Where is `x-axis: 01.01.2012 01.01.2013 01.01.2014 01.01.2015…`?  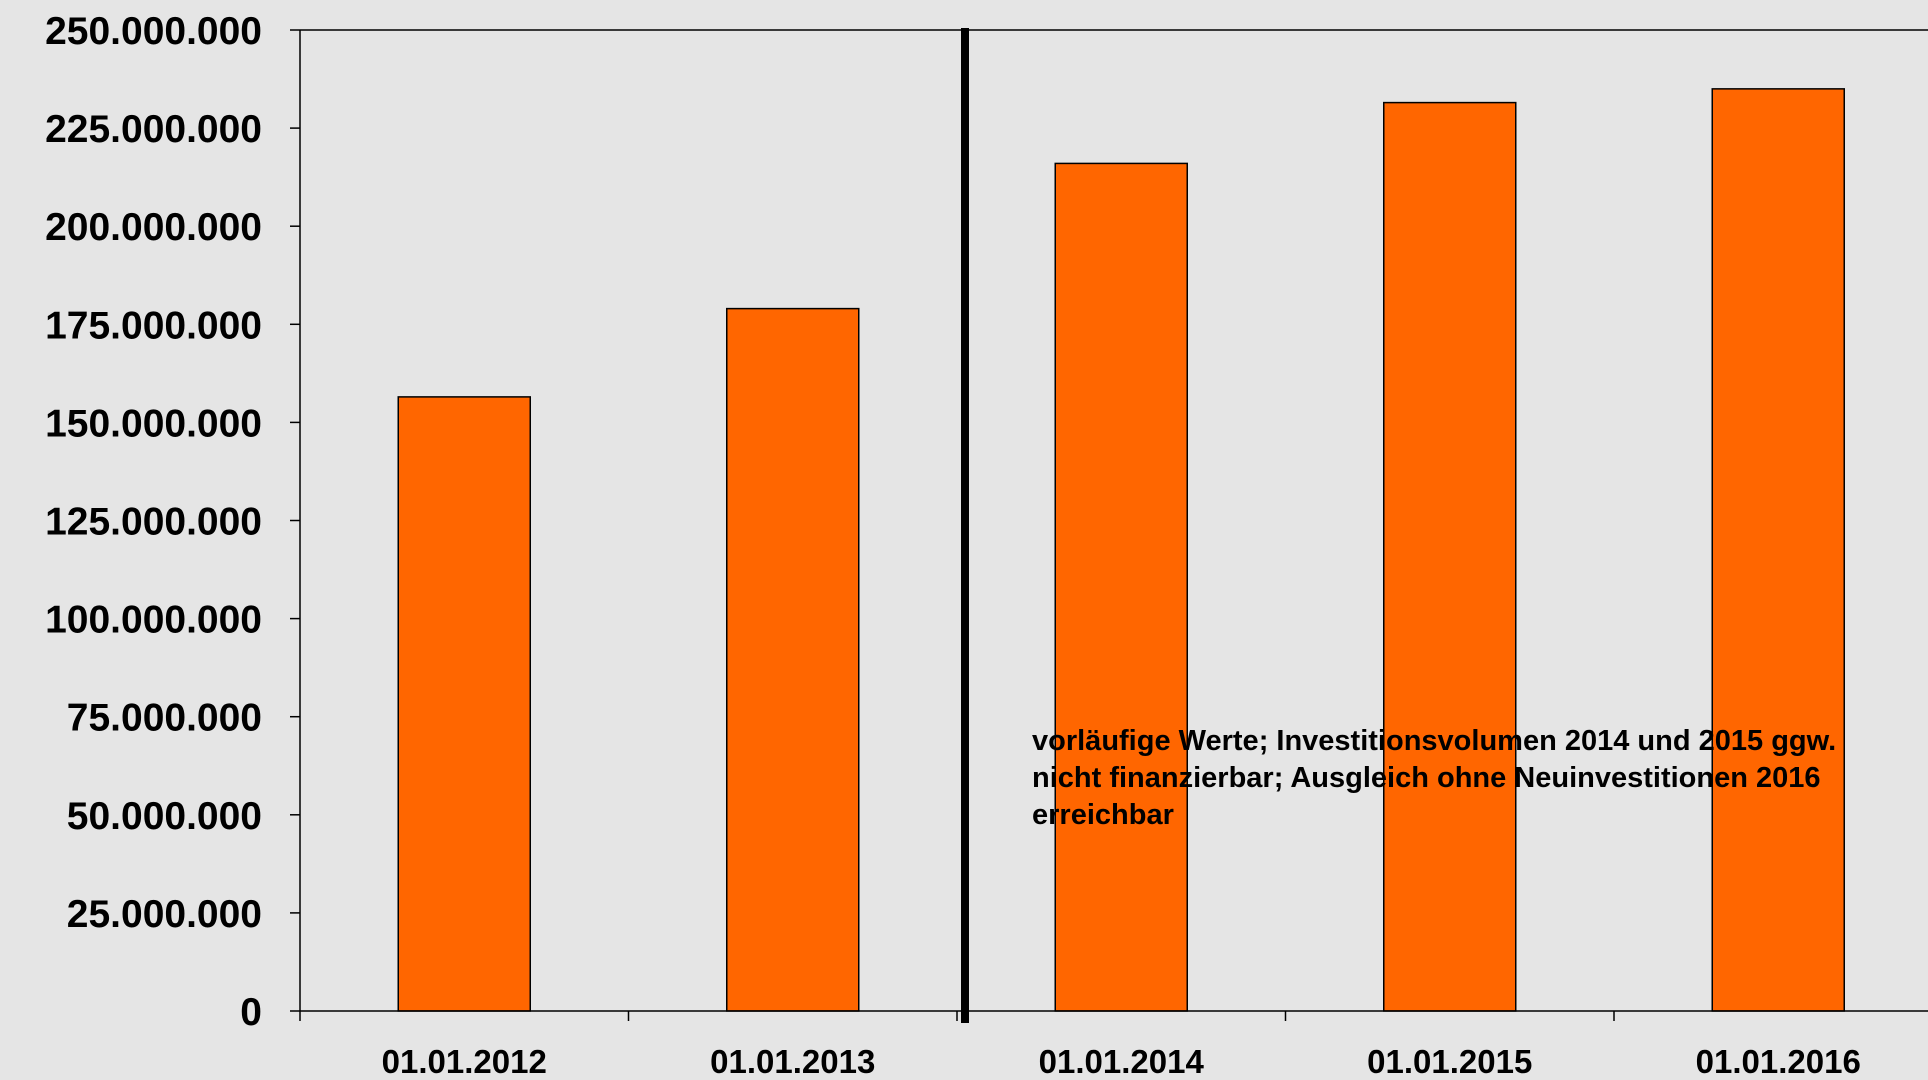 x-axis: 01.01.2012 01.01.2013 01.01.2014 01.01.2015… is located at coordinates (1080, 1045).